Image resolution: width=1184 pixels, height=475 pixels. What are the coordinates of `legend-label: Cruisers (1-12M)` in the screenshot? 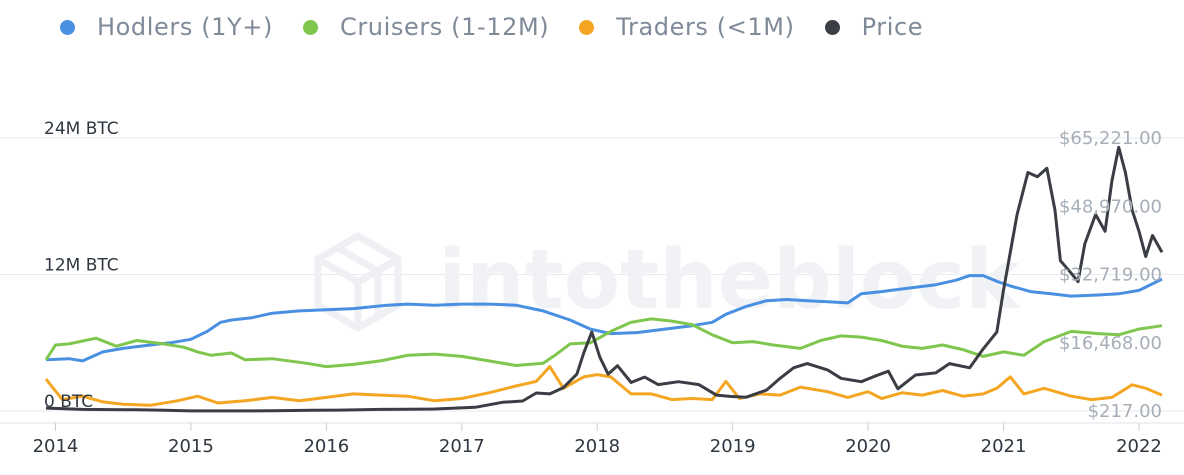 It's located at (444, 27).